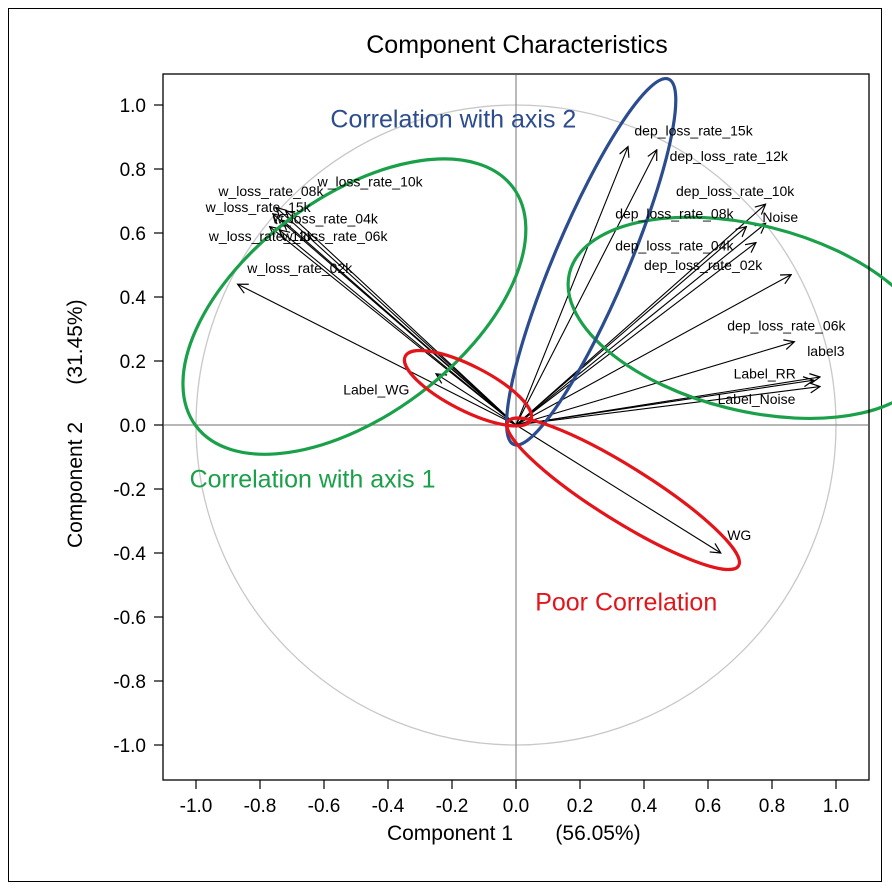  Describe the element at coordinates (836, 806) in the screenshot. I see `x-tick-label: 1.0` at that location.